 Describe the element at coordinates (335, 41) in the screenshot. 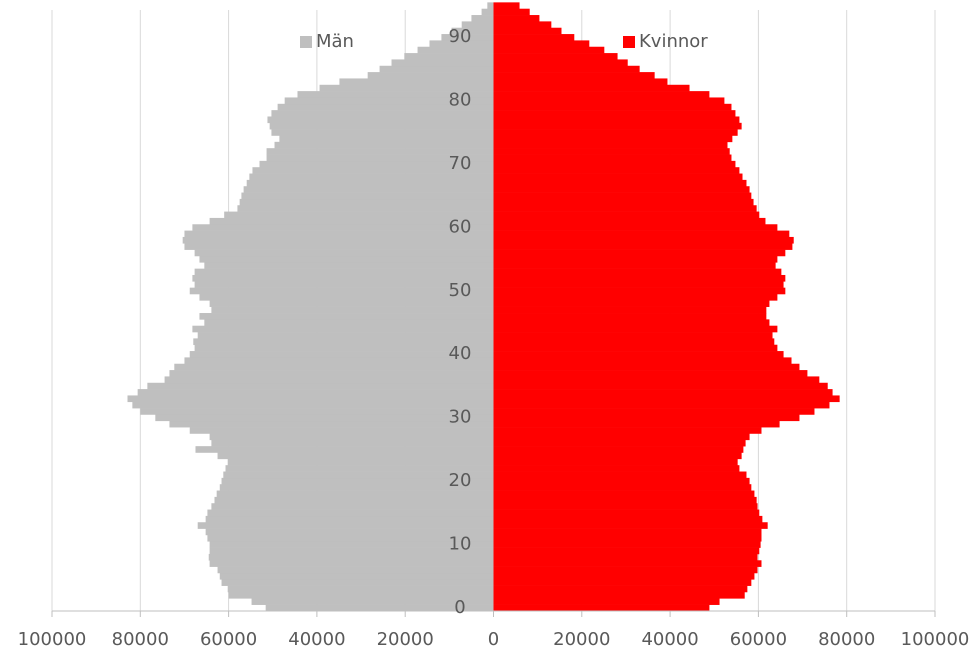

I see `legend-label: Män` at that location.